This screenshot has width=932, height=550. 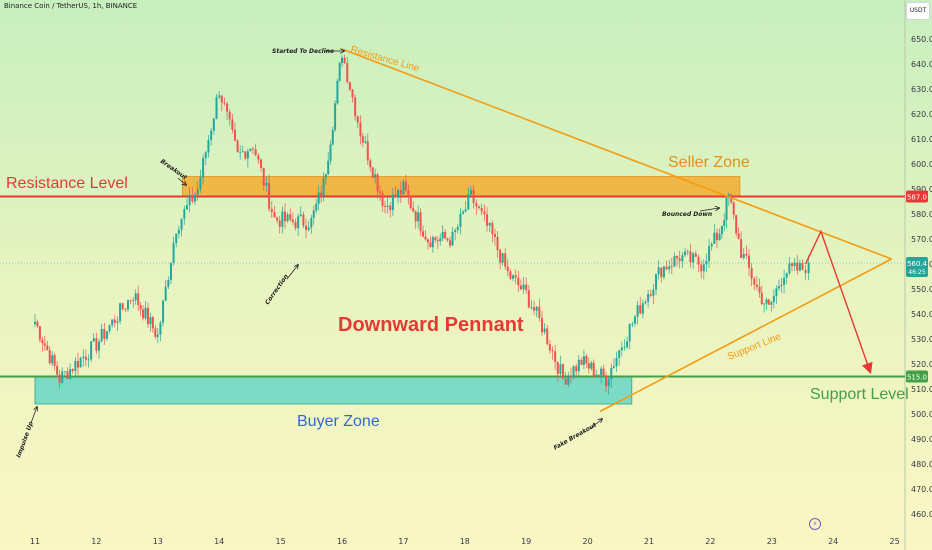 What do you see at coordinates (709, 162) in the screenshot?
I see `seller-zone-label: Seller Zone` at bounding box center [709, 162].